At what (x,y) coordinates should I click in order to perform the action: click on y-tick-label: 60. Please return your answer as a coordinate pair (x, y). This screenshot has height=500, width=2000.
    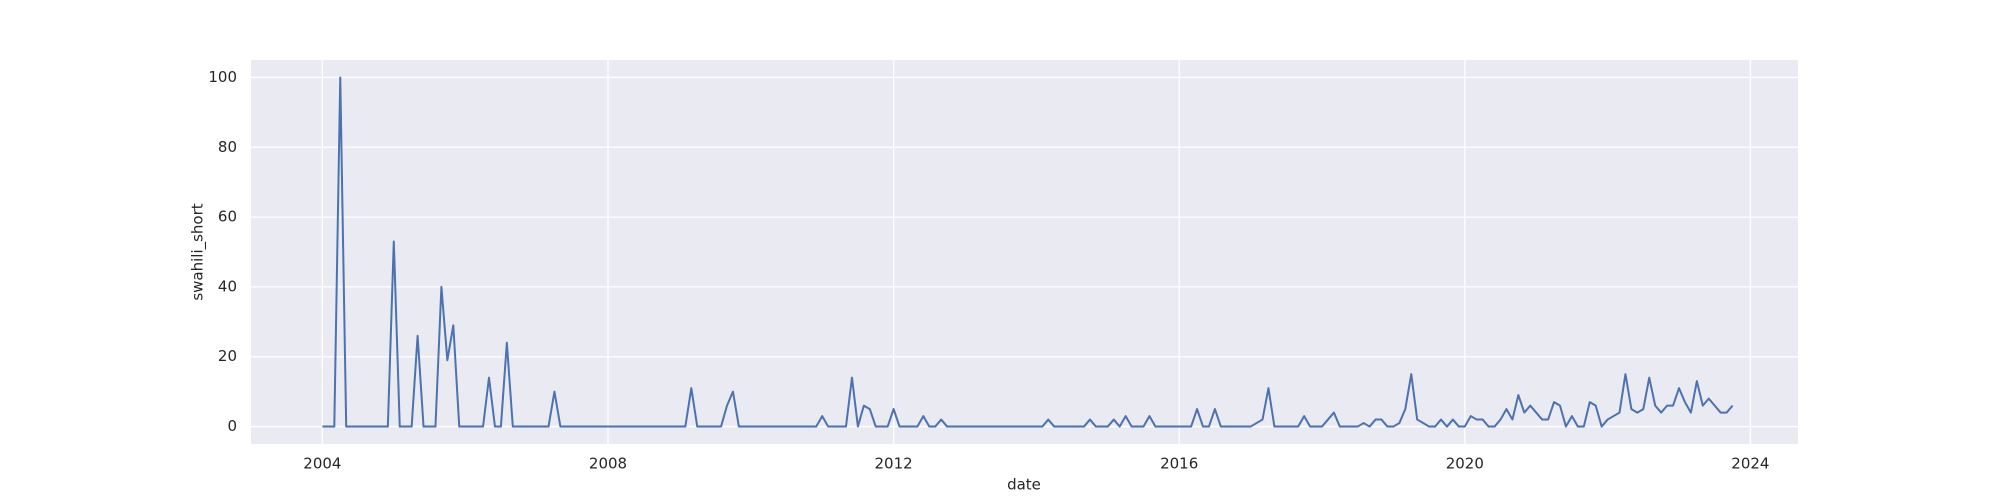
    Looking at the image, I should click on (227, 217).